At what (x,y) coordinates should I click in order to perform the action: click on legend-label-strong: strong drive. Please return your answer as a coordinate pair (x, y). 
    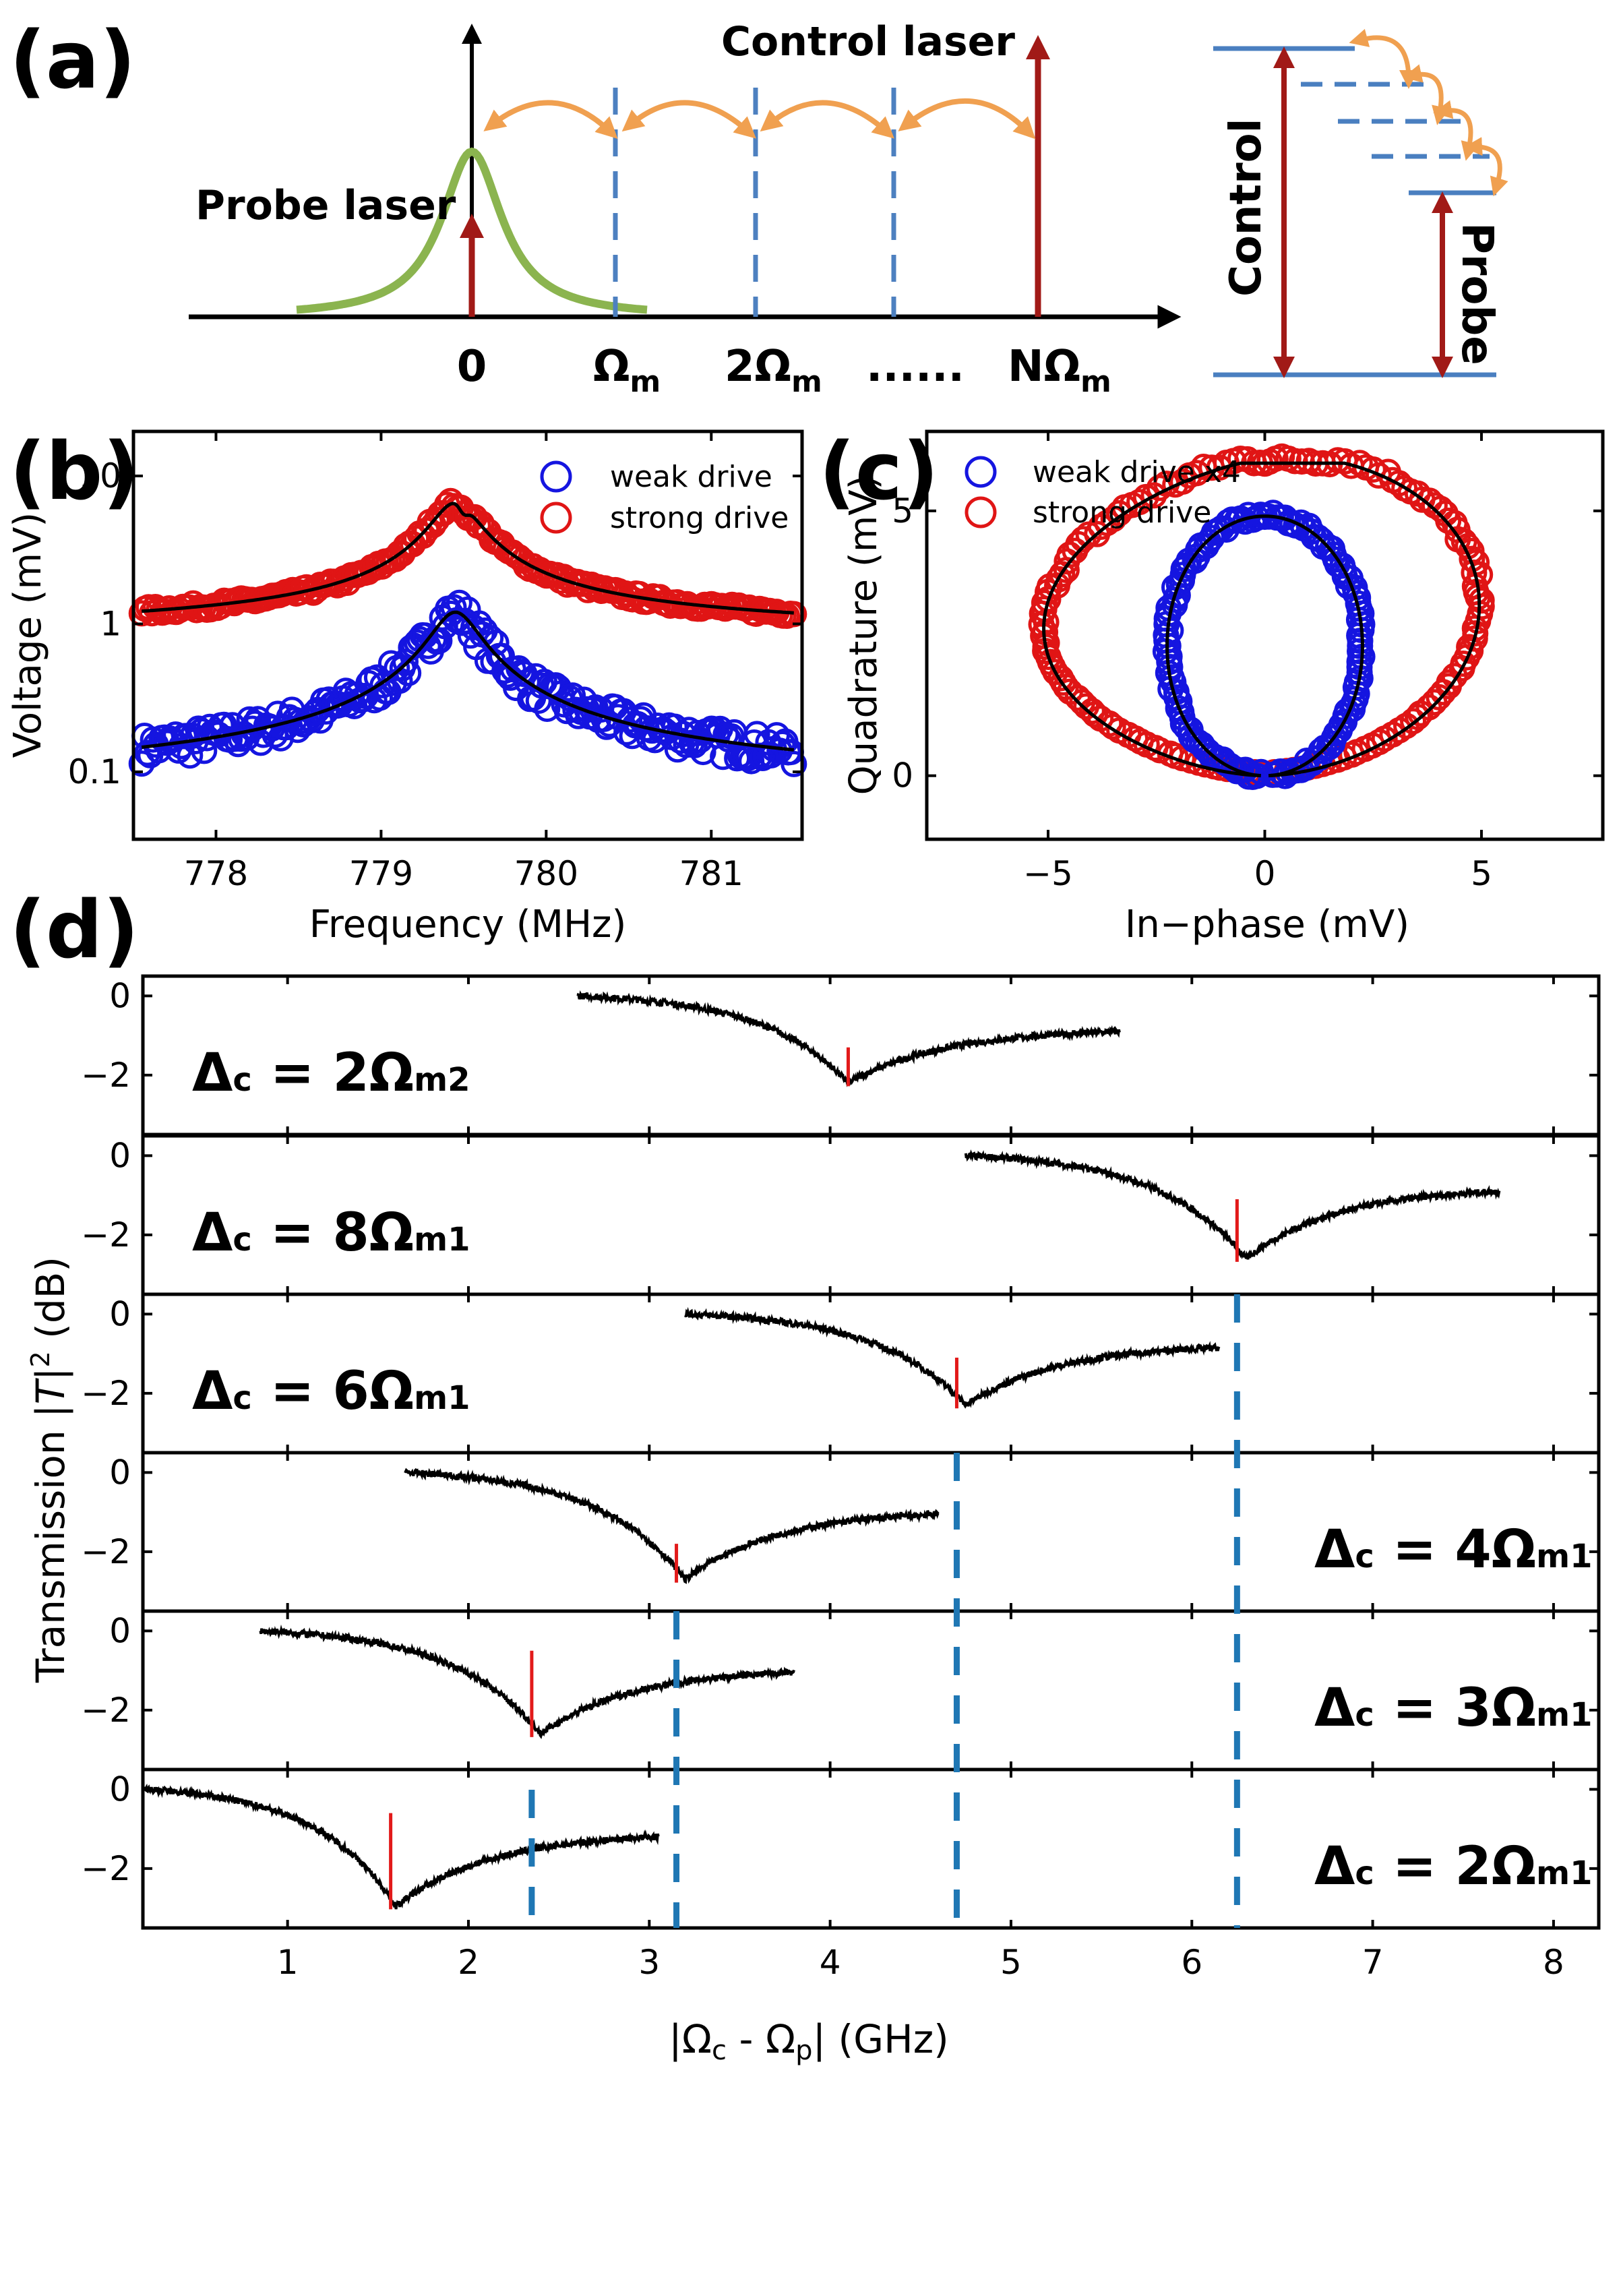
    Looking at the image, I should click on (699, 518).